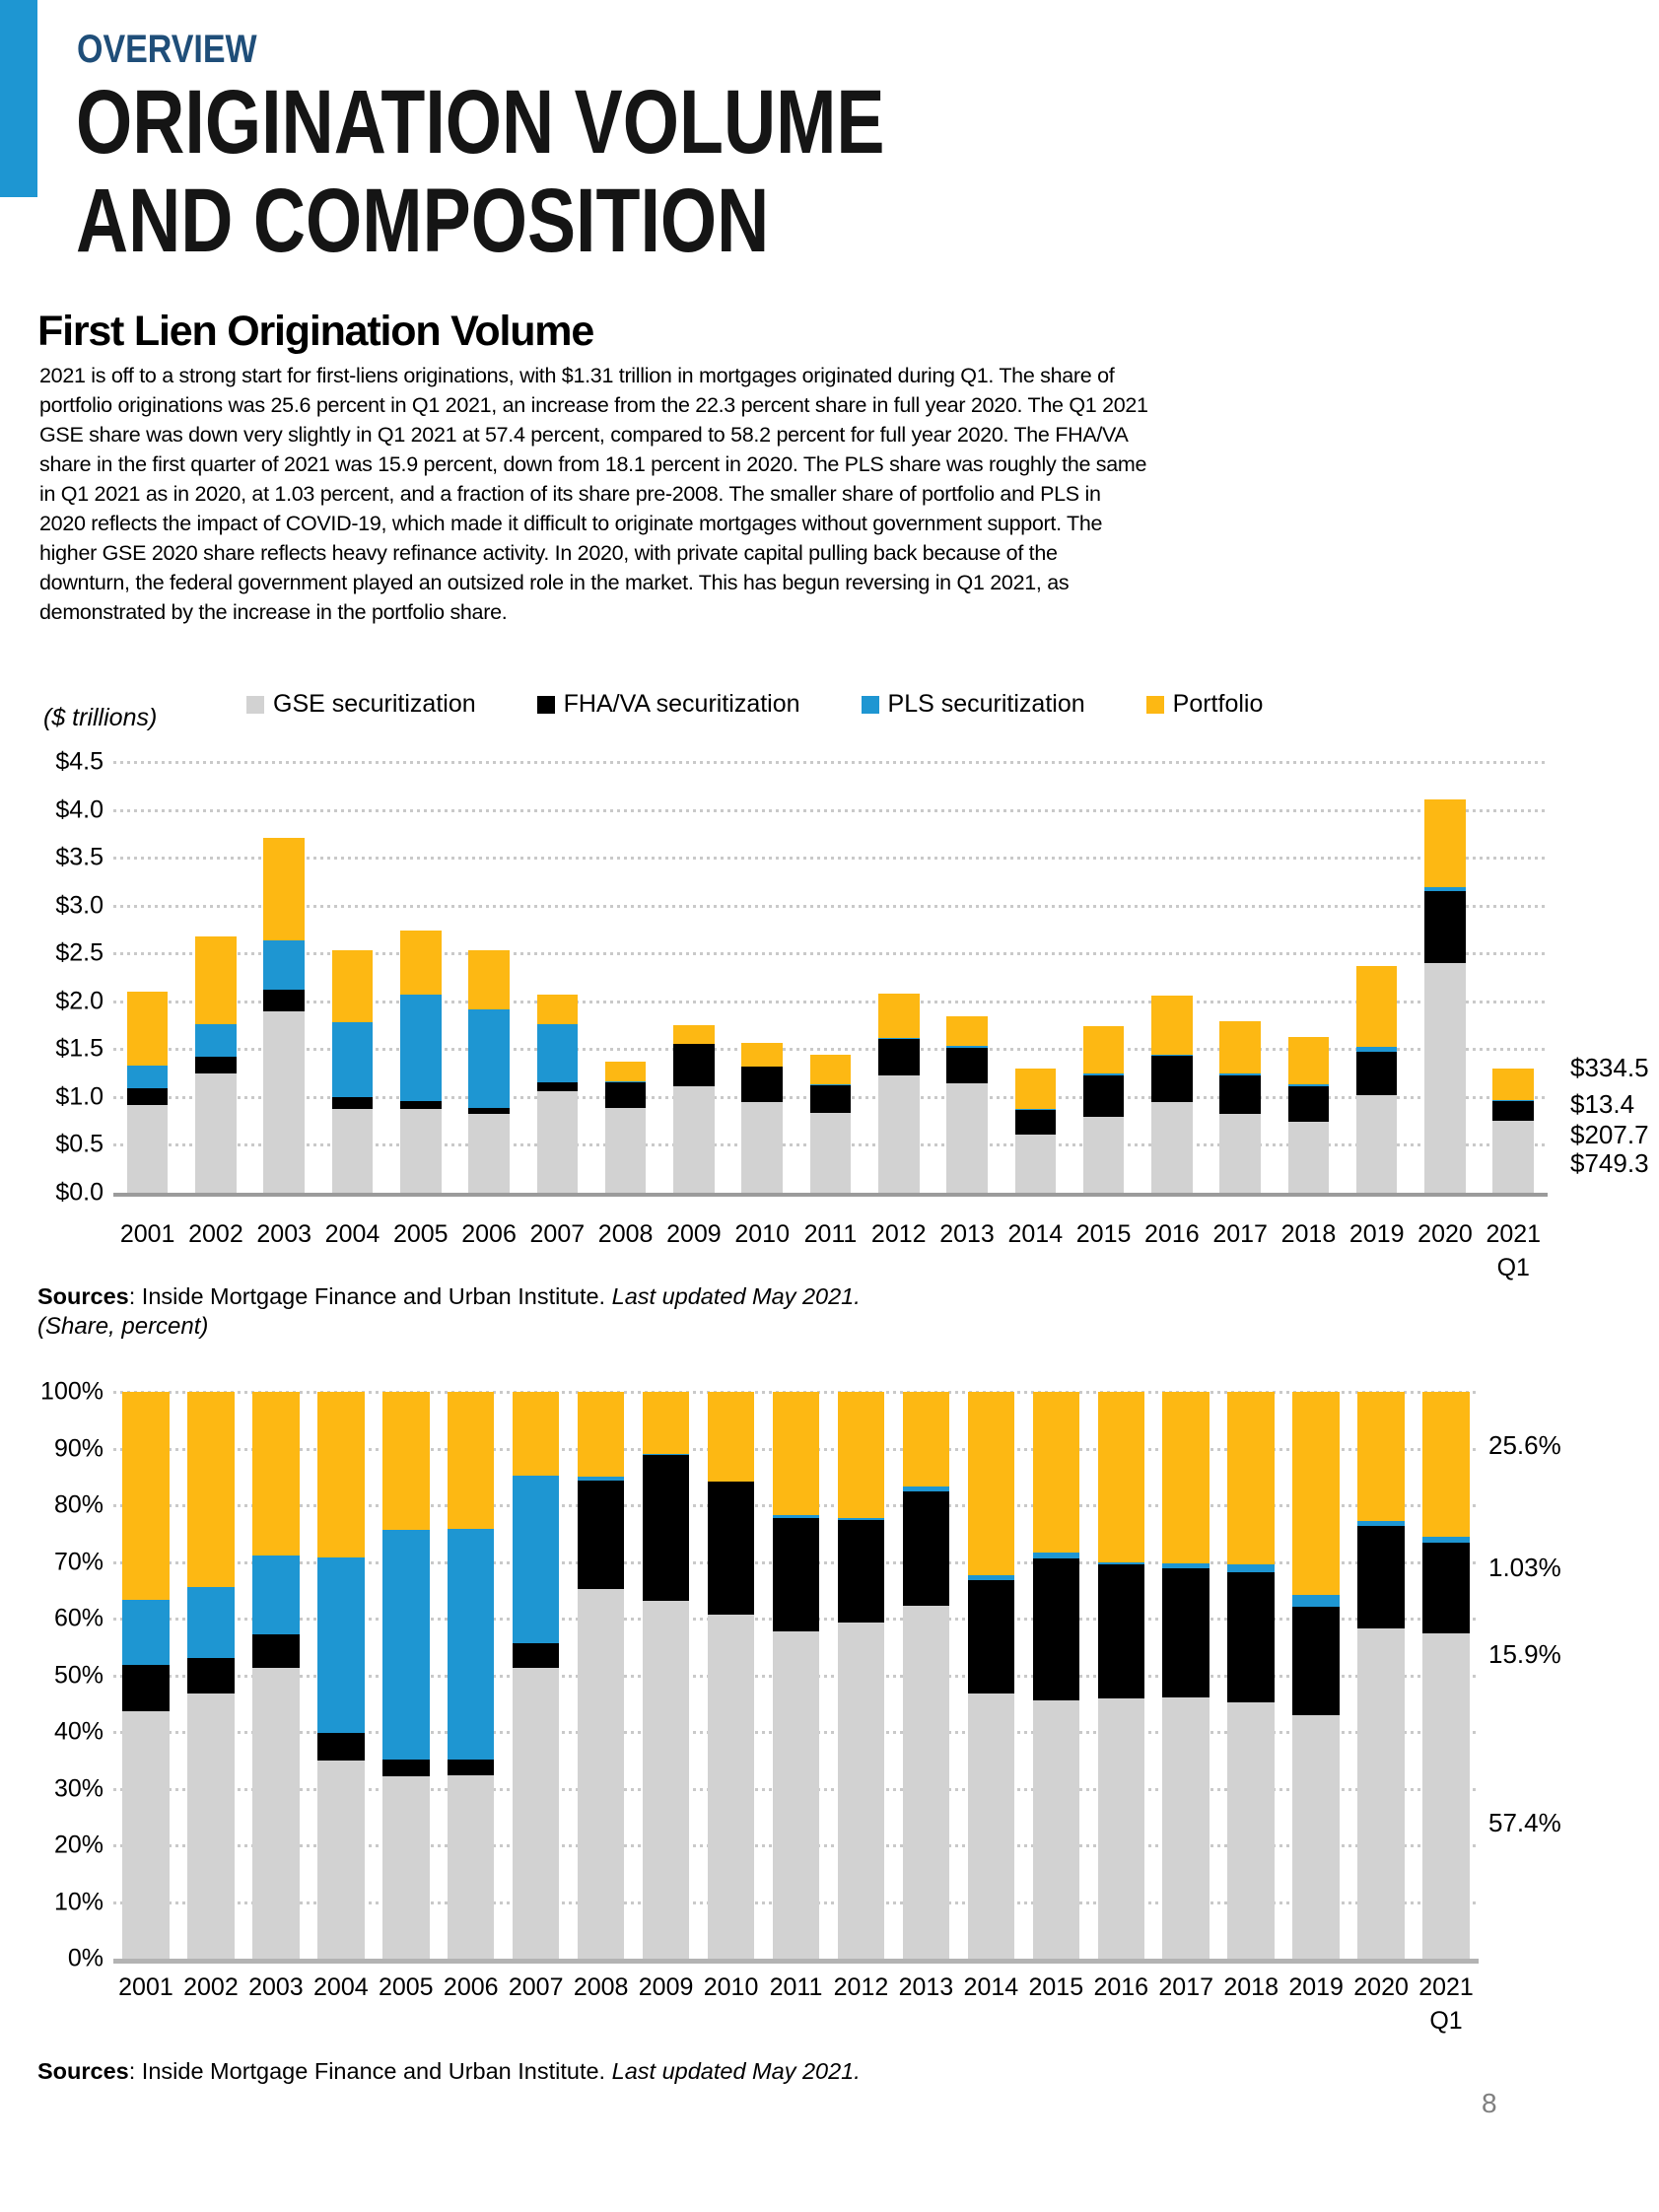 The width and height of the screenshot is (1659, 2212). What do you see at coordinates (601, 1987) in the screenshot?
I see `chart2-xtick-year-2008: 2008` at bounding box center [601, 1987].